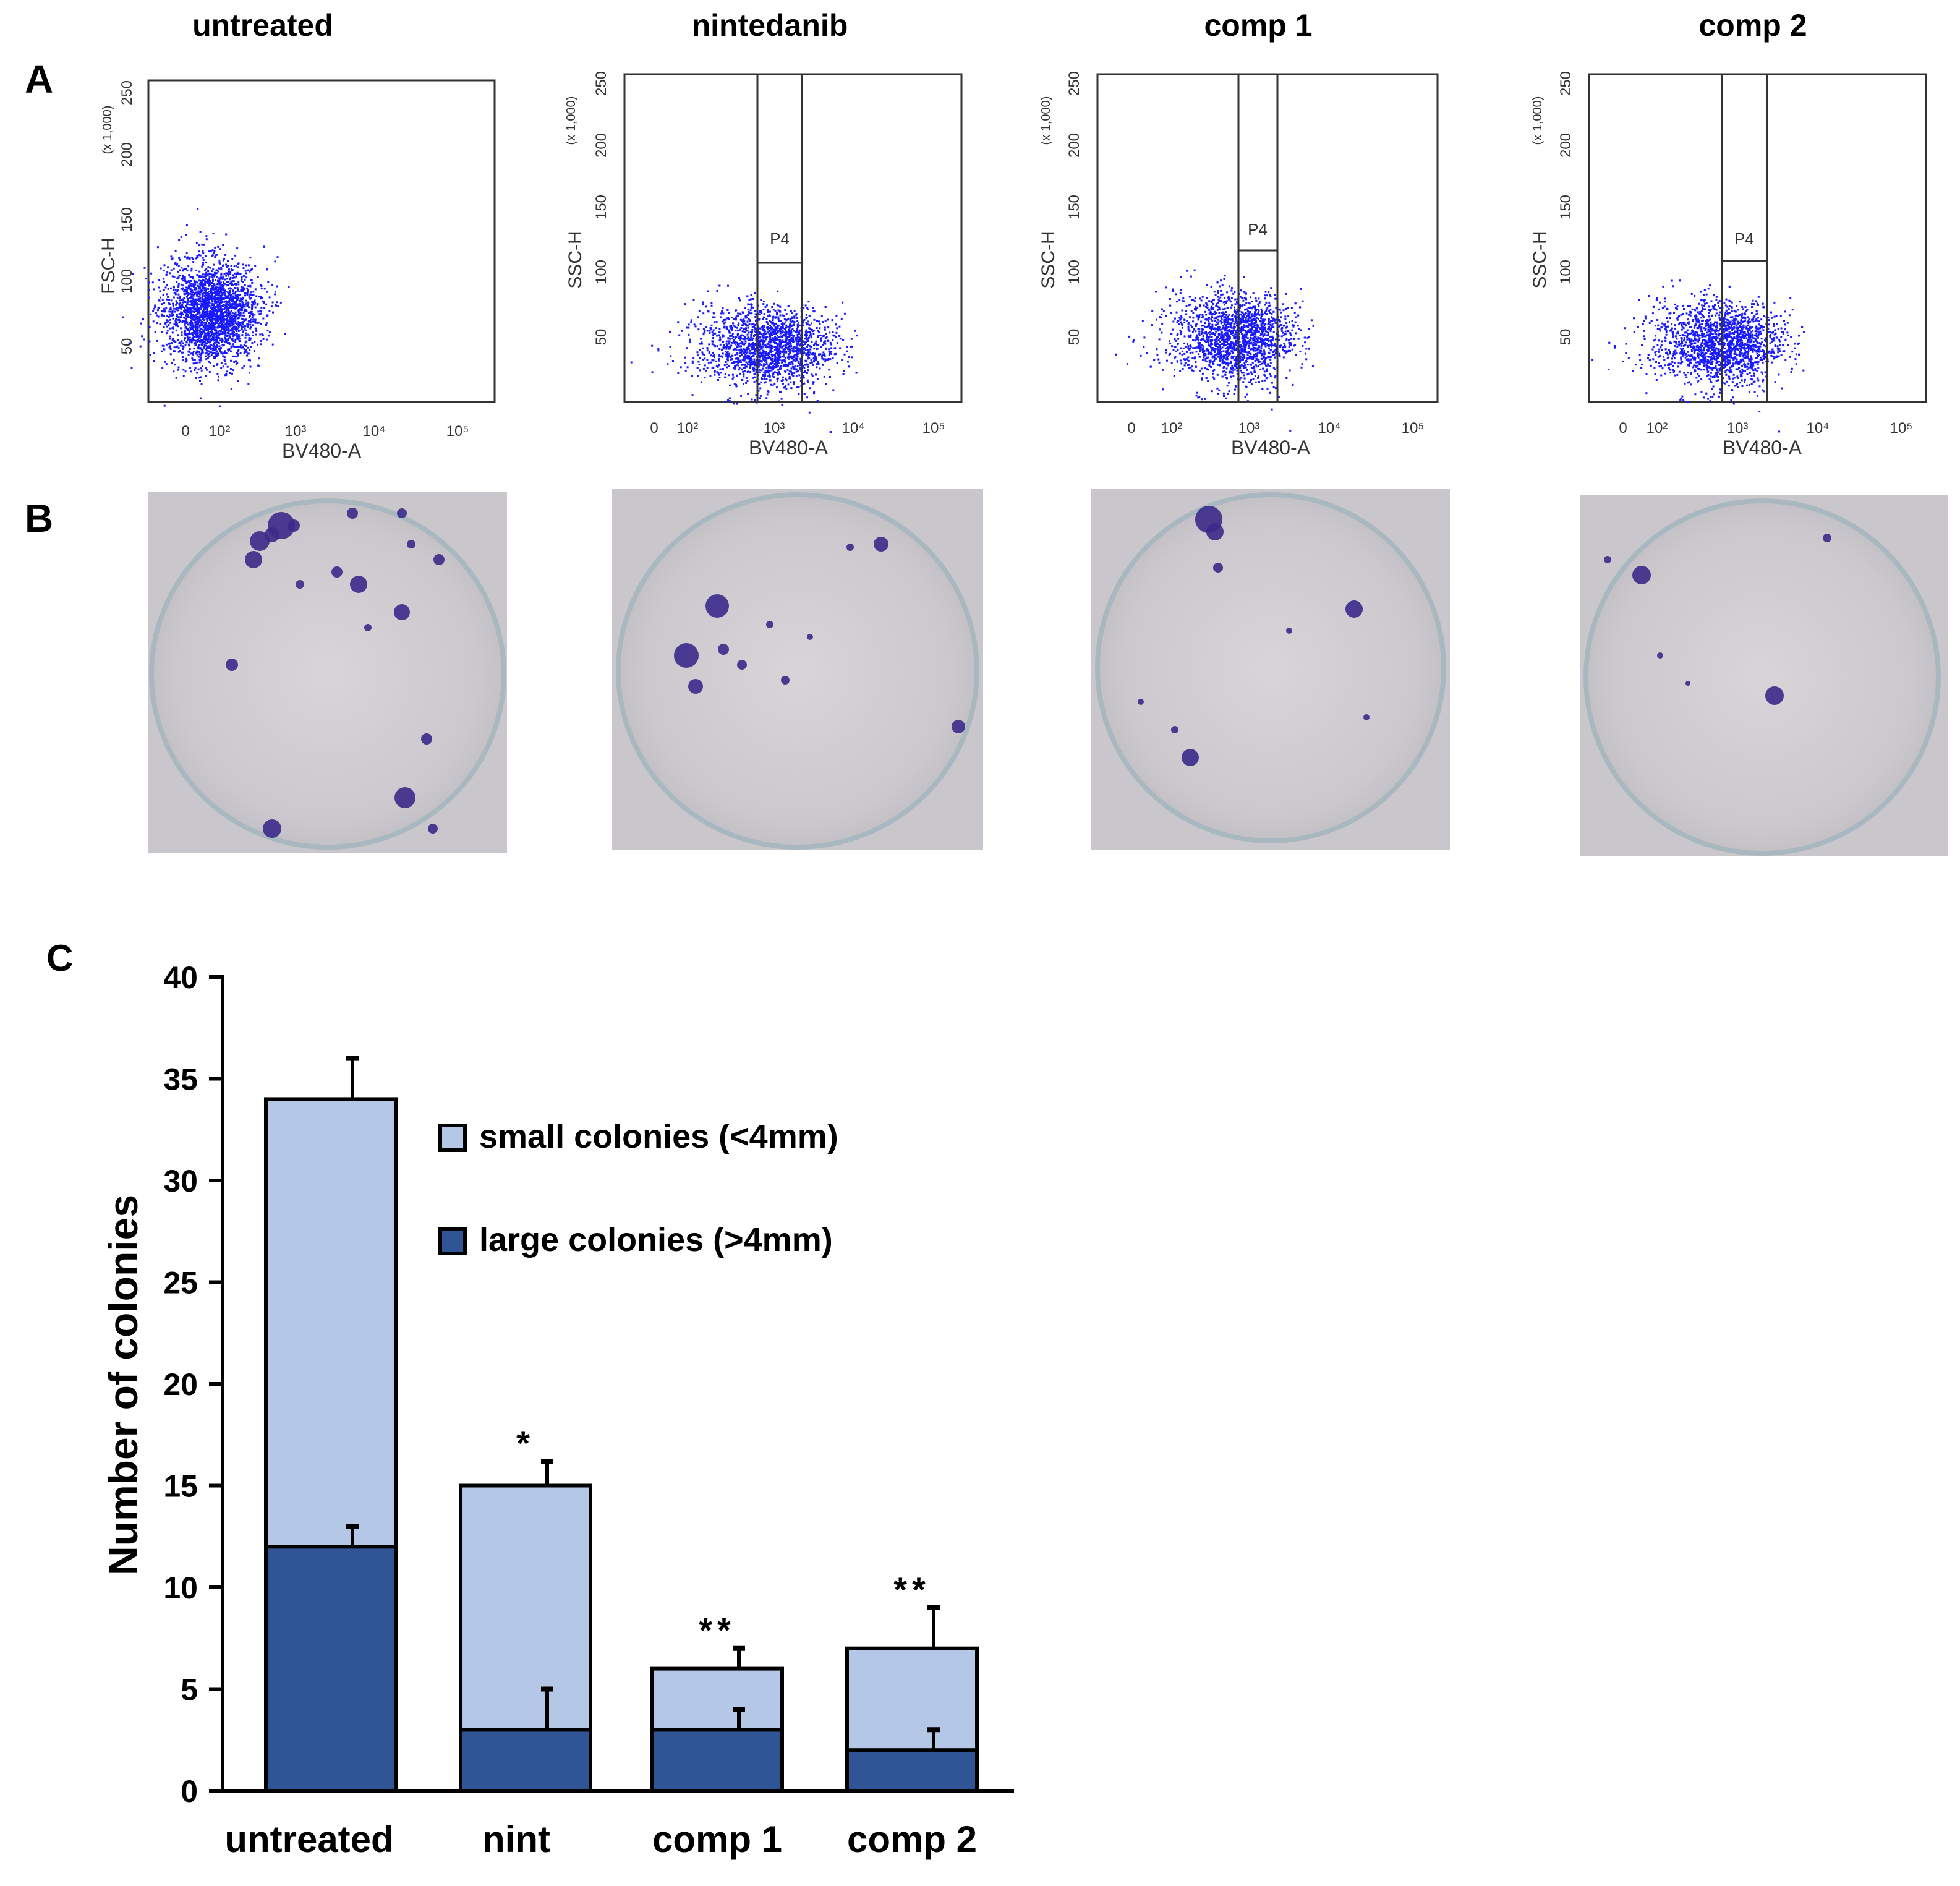 The height and width of the screenshot is (1886, 1960). Describe the element at coordinates (108, 130) in the screenshot. I see `y-scale-note: (x 1,000)` at that location.